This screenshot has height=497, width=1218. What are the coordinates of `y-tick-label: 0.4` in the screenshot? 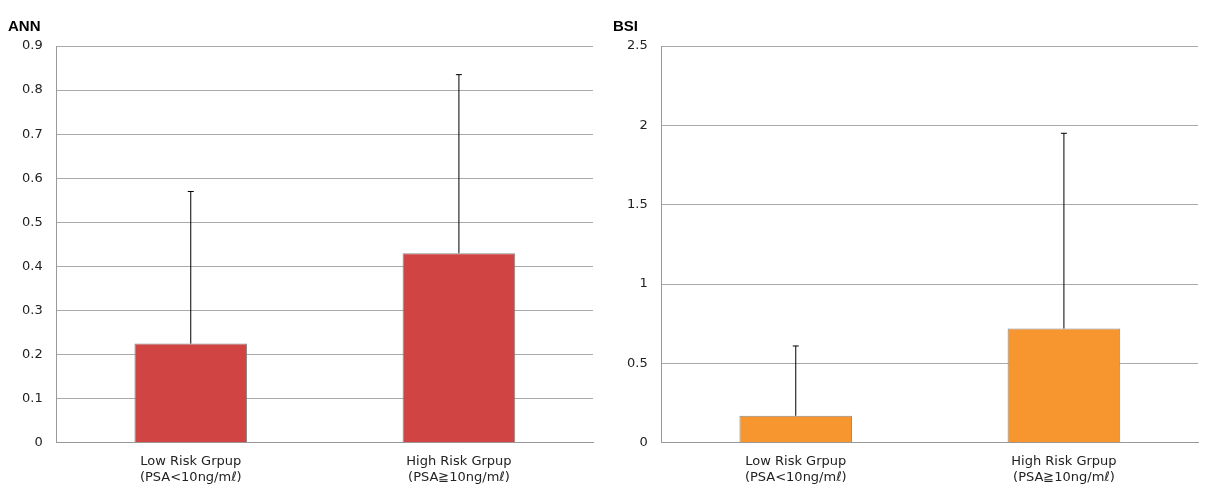 It's located at (32, 265).